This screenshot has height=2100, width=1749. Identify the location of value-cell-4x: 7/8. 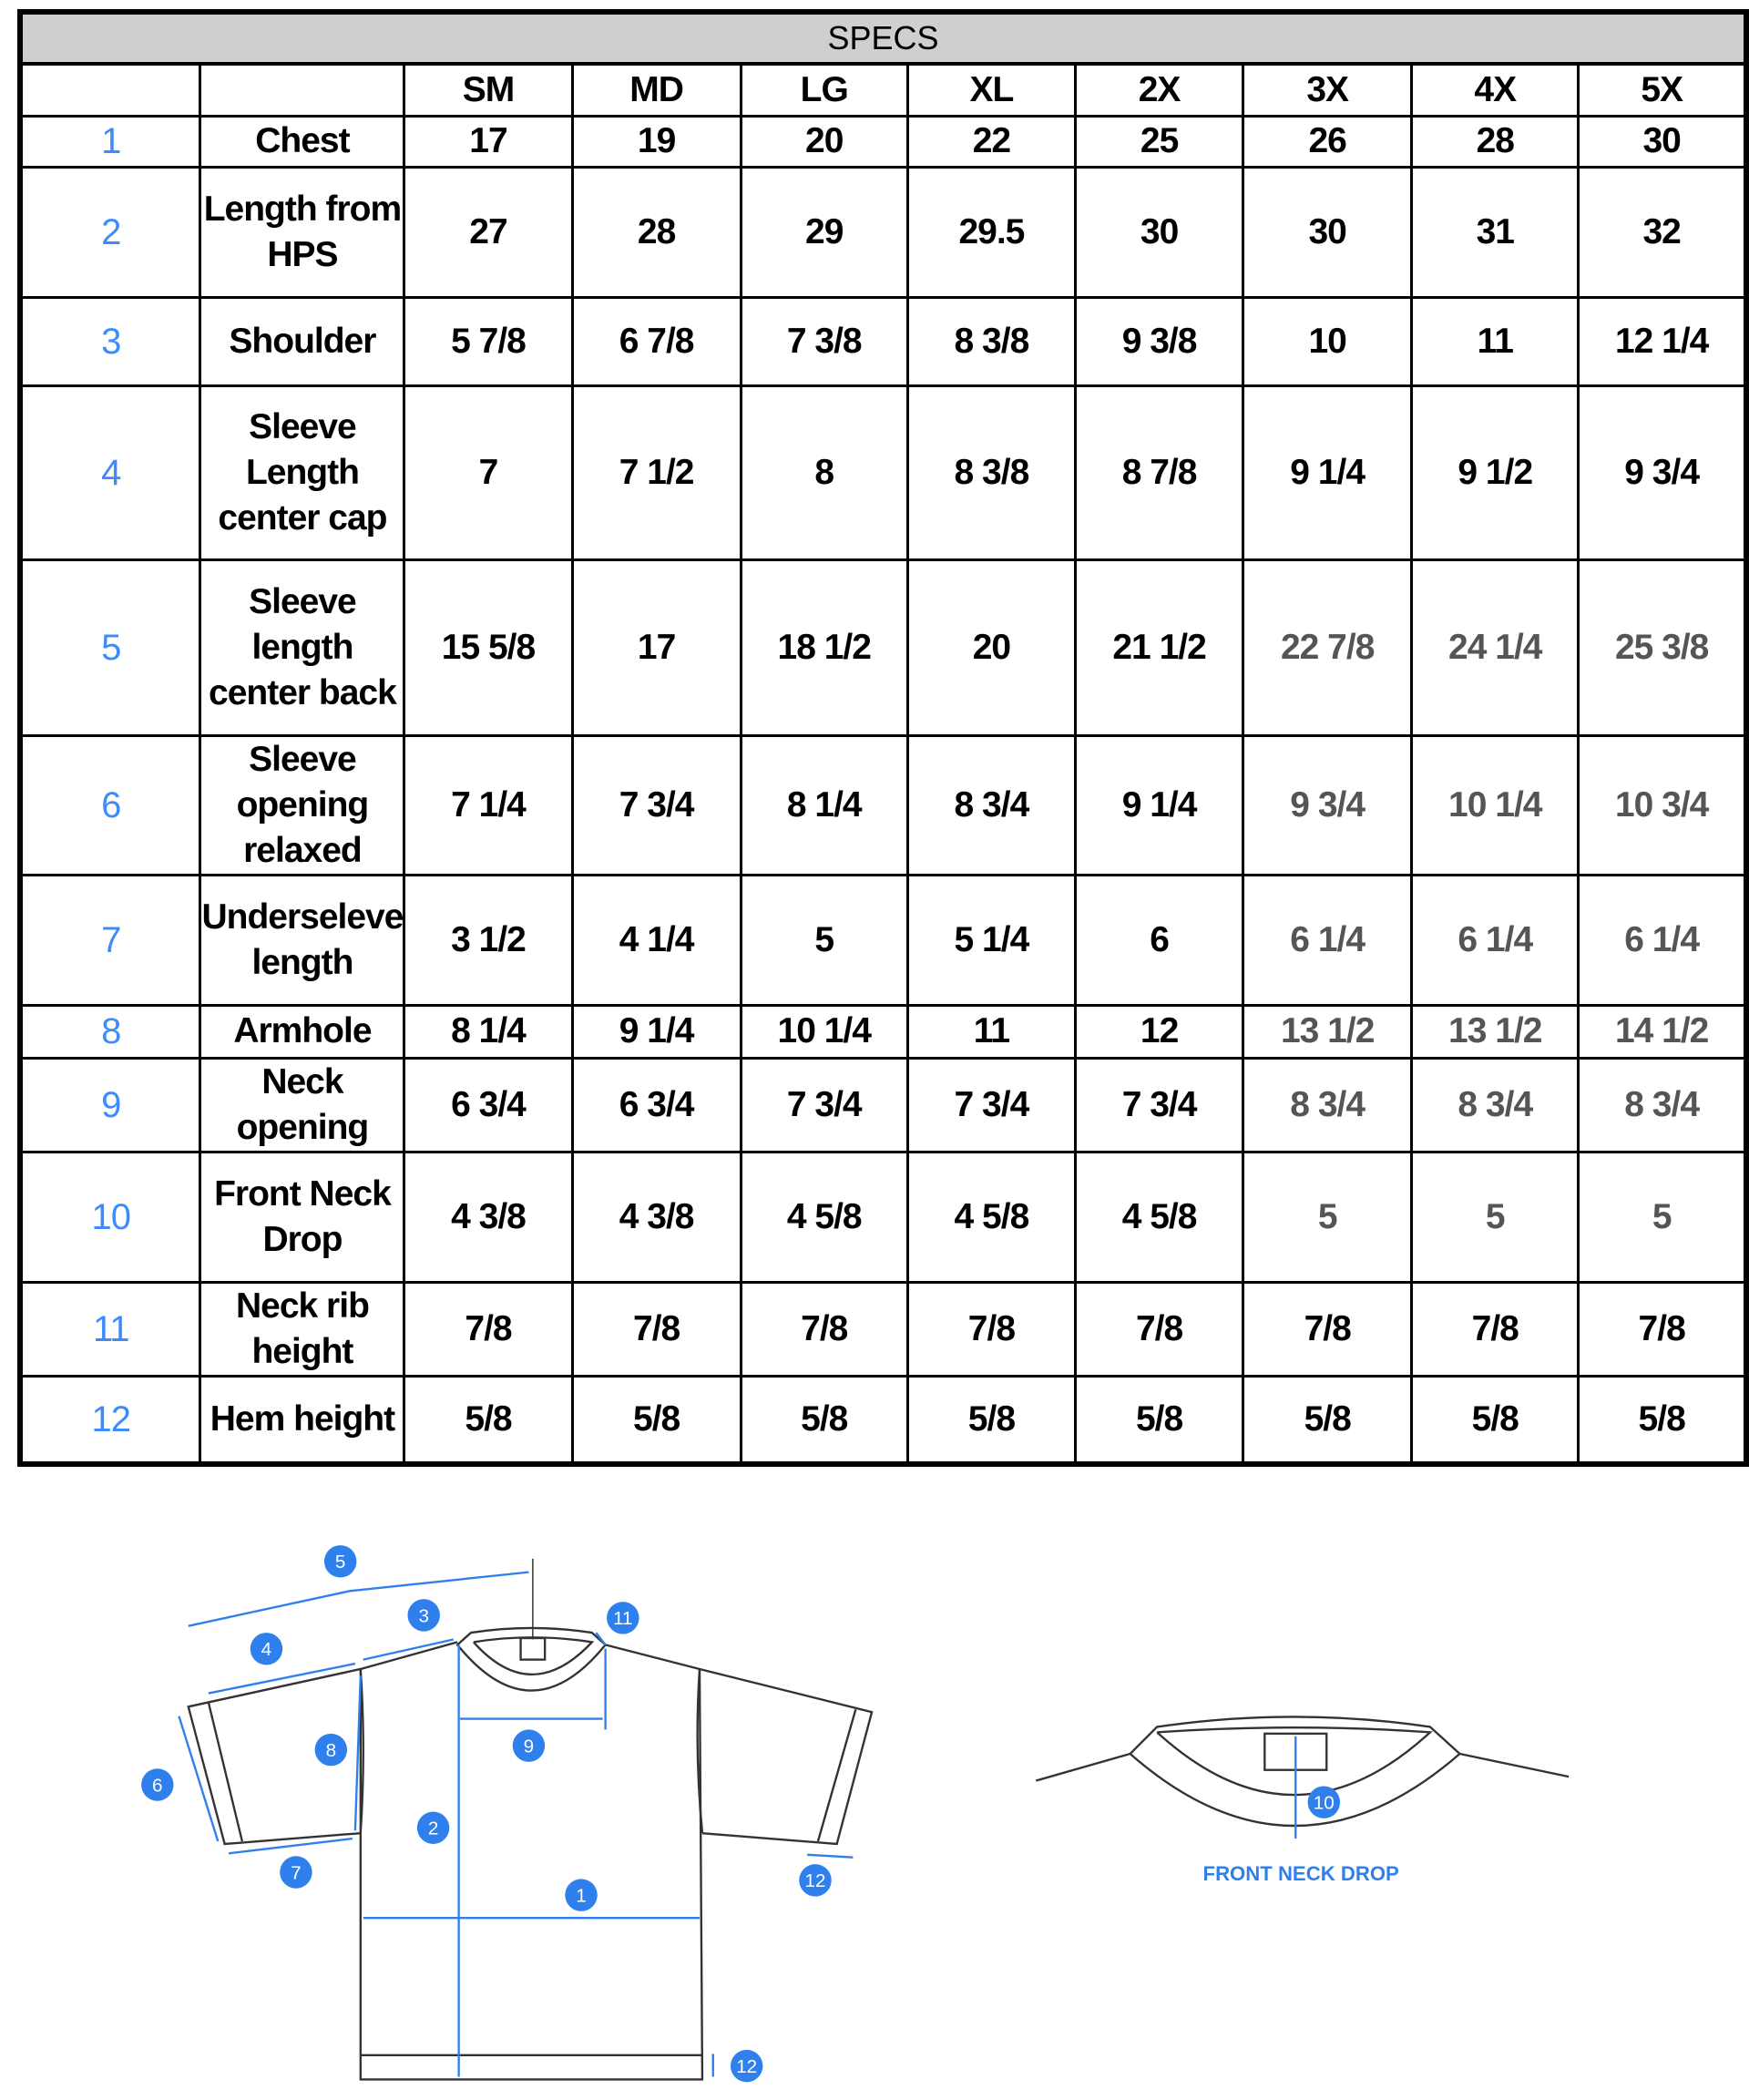
(1495, 1329).